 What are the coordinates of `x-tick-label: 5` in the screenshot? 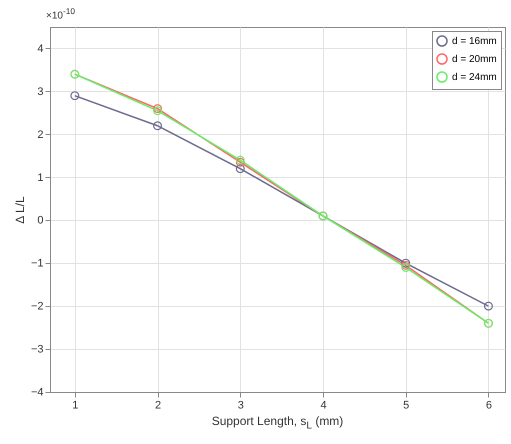 It's located at (406, 406).